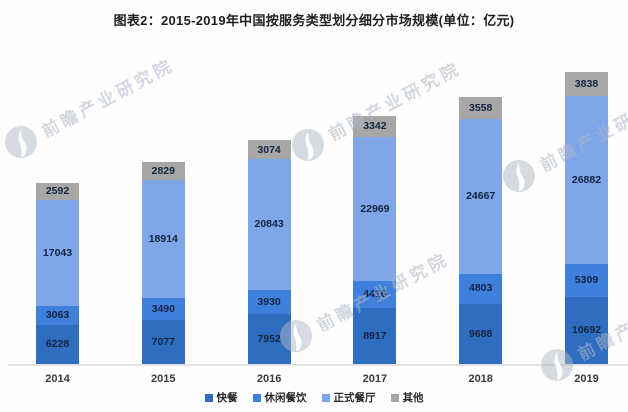  I want to click on legend-label: 正式餐厅, so click(354, 398).